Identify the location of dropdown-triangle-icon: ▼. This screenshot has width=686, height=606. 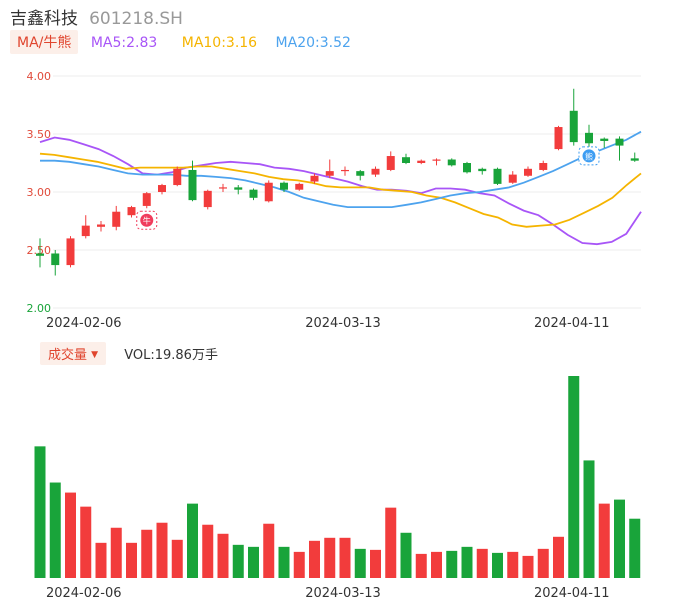
(95, 355).